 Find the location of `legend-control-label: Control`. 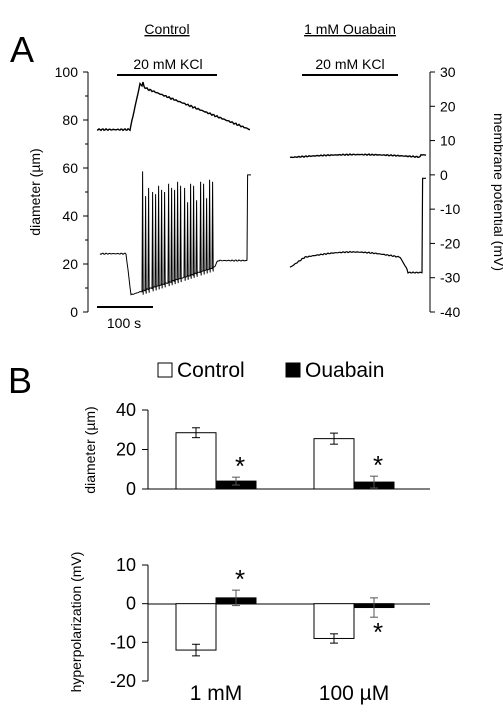

legend-control-label: Control is located at coordinates (211, 370).